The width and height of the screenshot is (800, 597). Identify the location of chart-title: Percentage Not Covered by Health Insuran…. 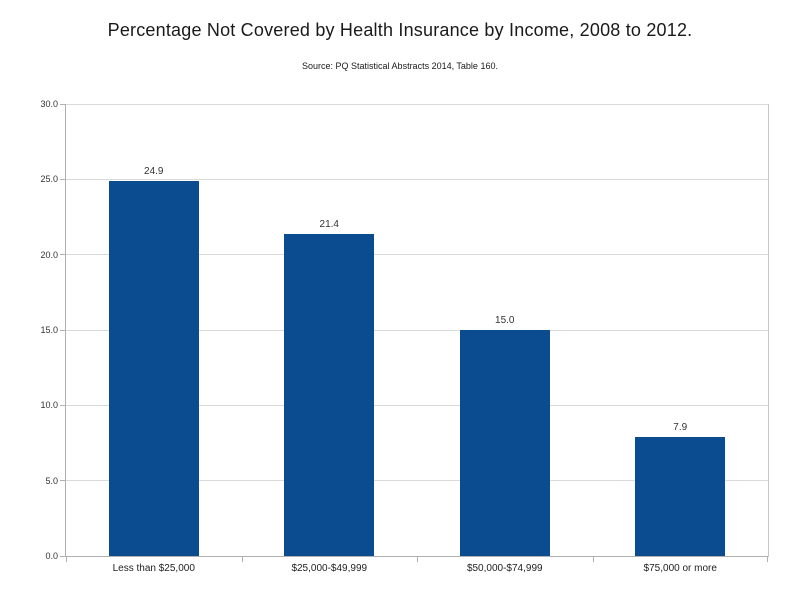
(400, 30).